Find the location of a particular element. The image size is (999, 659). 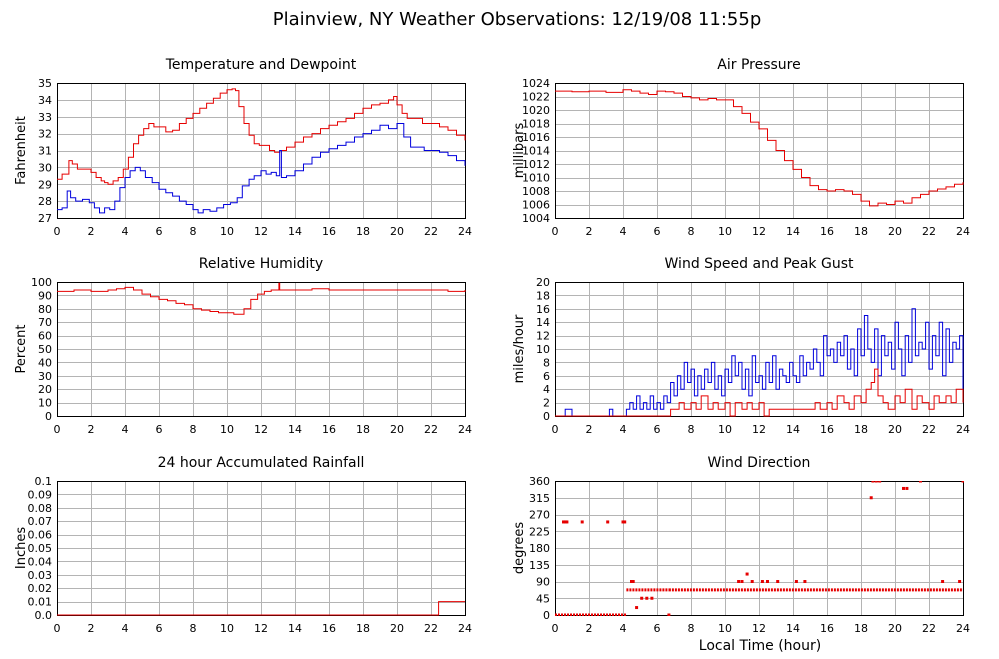

y-tick-label: 225 is located at coordinates (539, 531).